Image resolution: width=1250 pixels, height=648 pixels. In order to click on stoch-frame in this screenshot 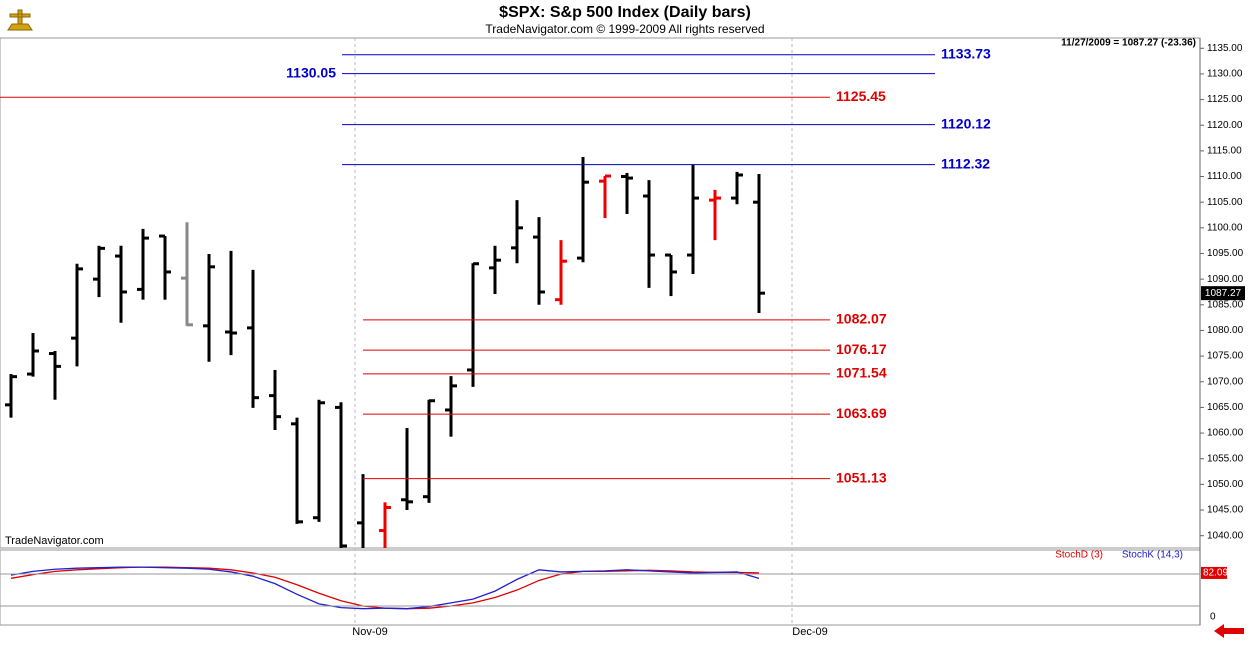, I will do `click(600, 587)`.